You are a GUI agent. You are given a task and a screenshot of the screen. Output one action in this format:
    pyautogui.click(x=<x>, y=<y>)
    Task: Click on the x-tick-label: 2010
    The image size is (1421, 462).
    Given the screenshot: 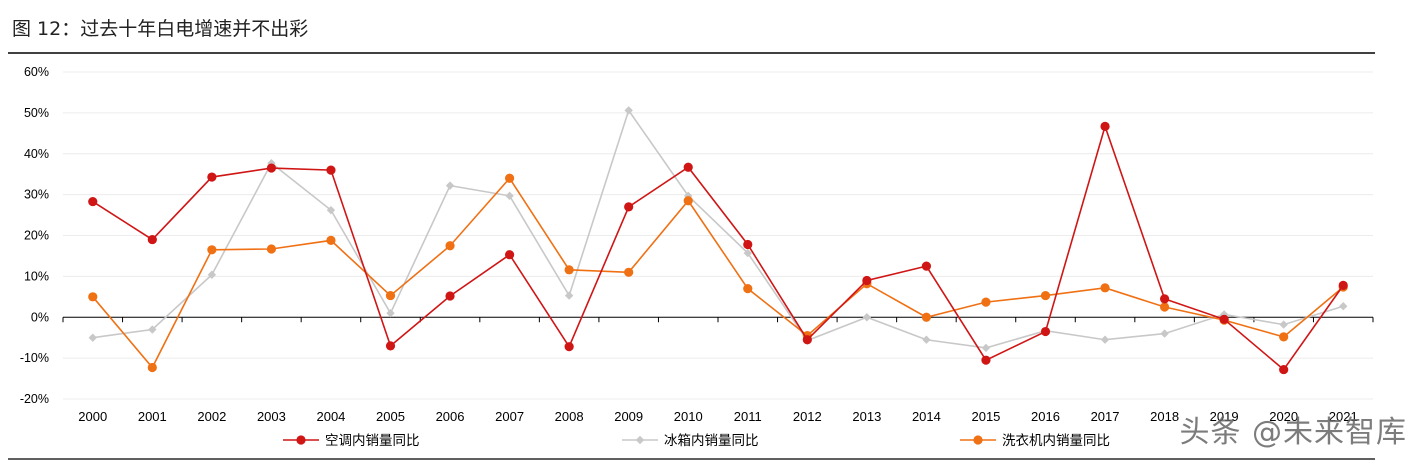 What is the action you would take?
    pyautogui.click(x=688, y=416)
    